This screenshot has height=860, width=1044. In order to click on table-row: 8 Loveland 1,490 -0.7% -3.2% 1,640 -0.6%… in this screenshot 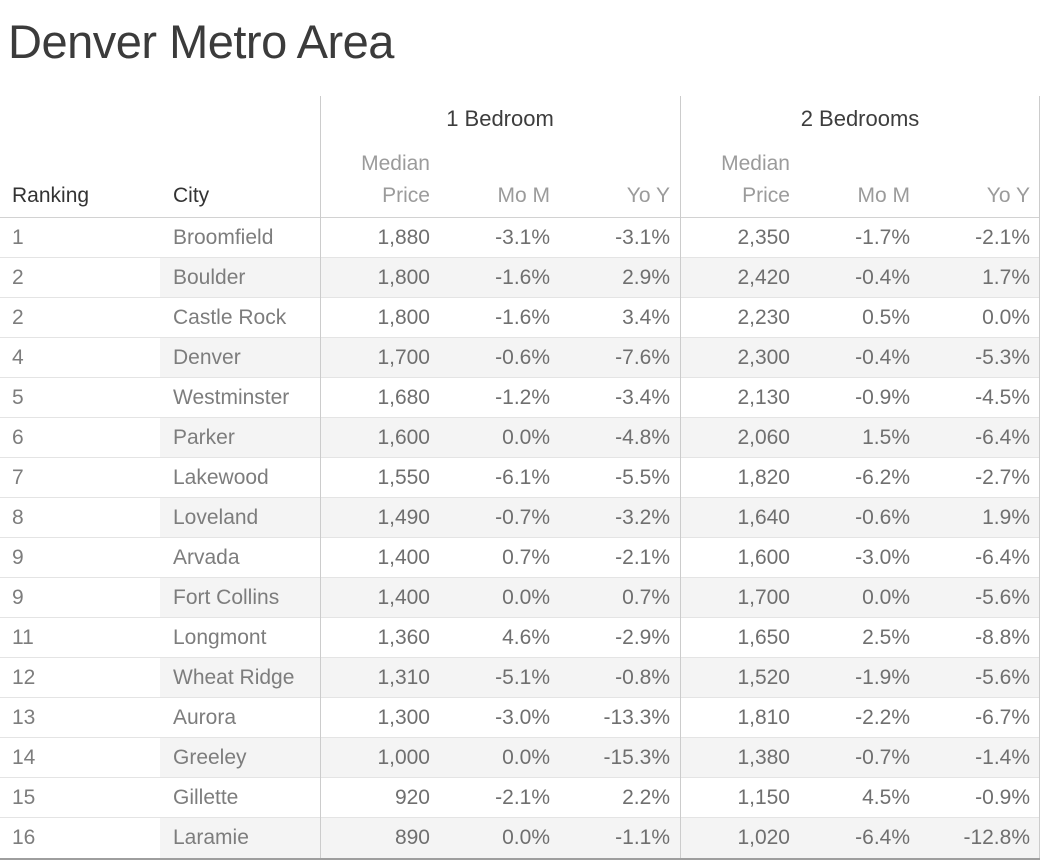, I will do `click(520, 518)`.